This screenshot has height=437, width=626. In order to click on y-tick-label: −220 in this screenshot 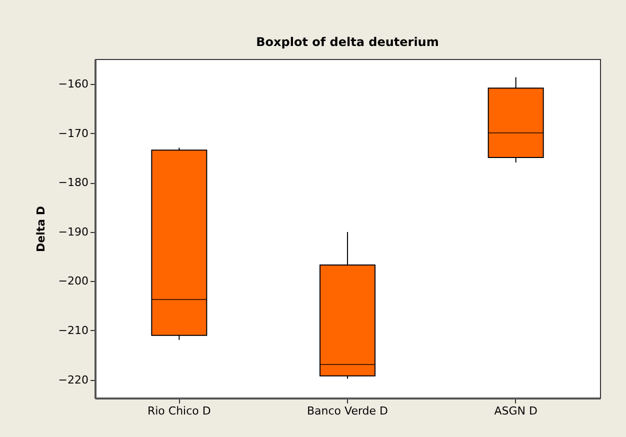, I will do `click(73, 379)`.